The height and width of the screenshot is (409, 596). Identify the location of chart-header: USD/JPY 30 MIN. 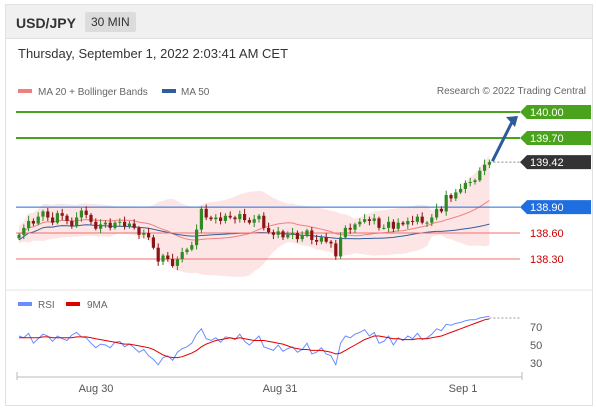
(299, 22).